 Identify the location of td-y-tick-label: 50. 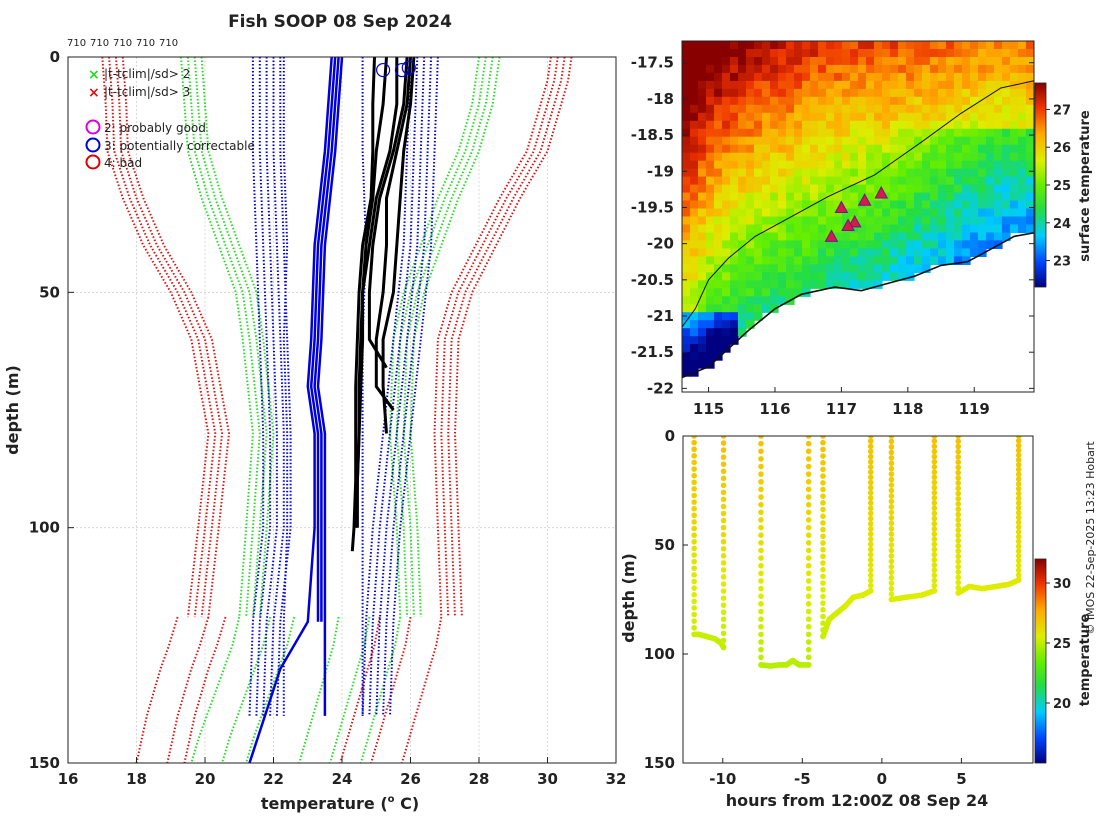
(664, 545).